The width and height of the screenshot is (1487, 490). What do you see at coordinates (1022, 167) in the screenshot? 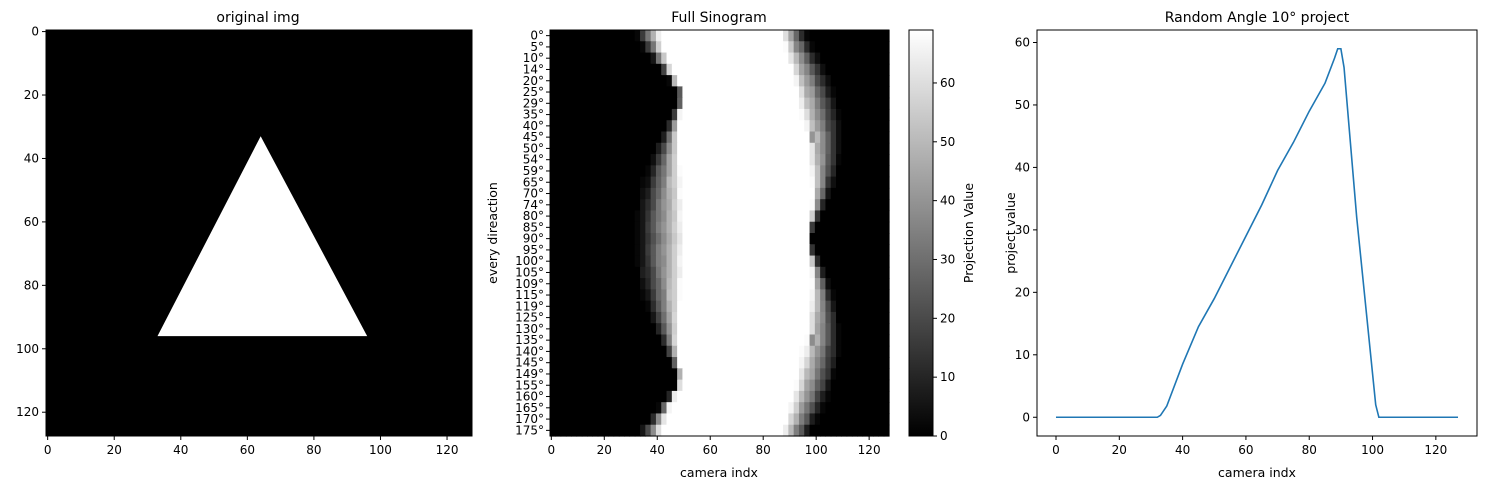
I see `y-tick-label: 40` at bounding box center [1022, 167].